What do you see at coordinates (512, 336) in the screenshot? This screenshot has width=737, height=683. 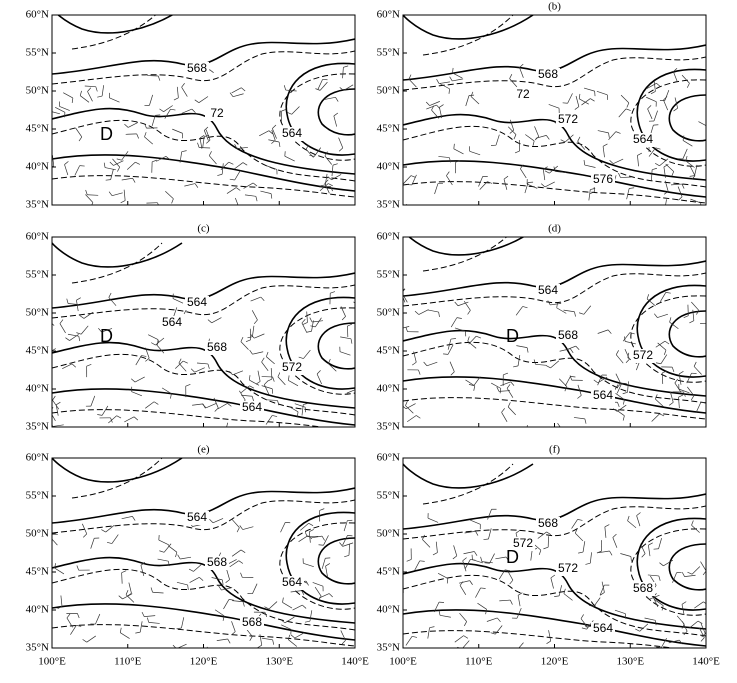 I see `low-marker: D` at bounding box center [512, 336].